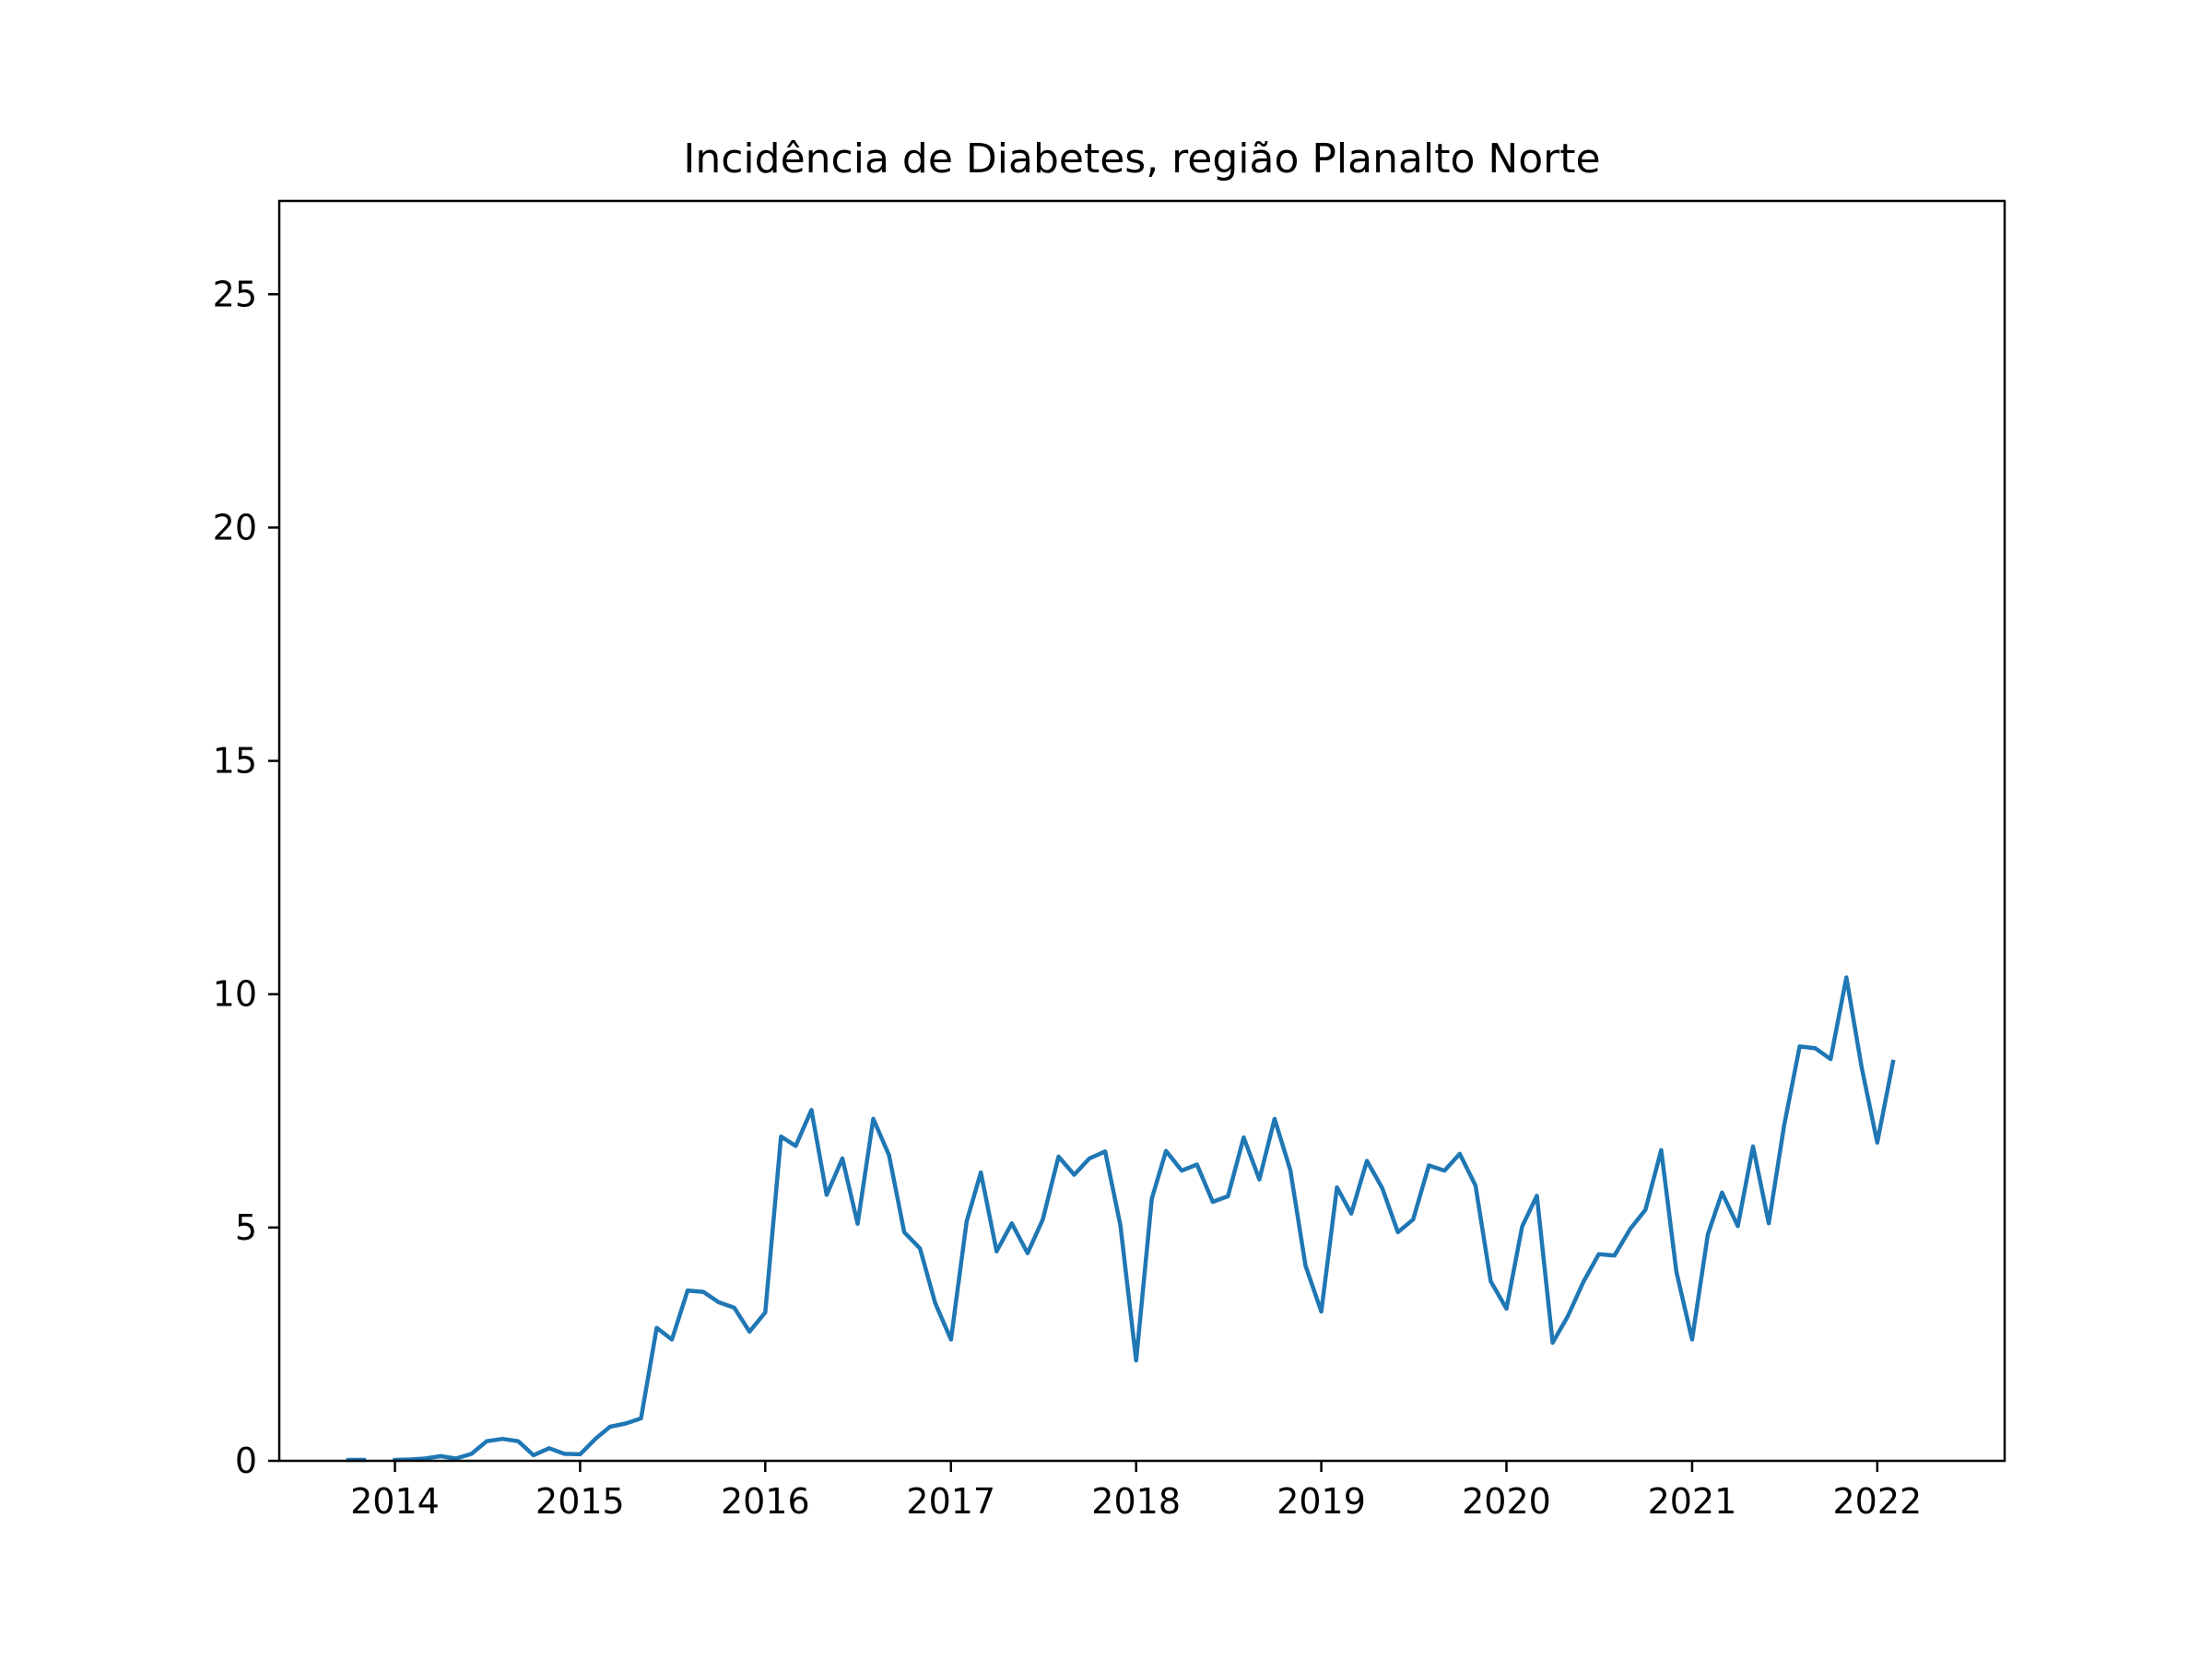 The width and height of the screenshot is (2212, 1659). What do you see at coordinates (235, 994) in the screenshot?
I see `y-tick-label: 10` at bounding box center [235, 994].